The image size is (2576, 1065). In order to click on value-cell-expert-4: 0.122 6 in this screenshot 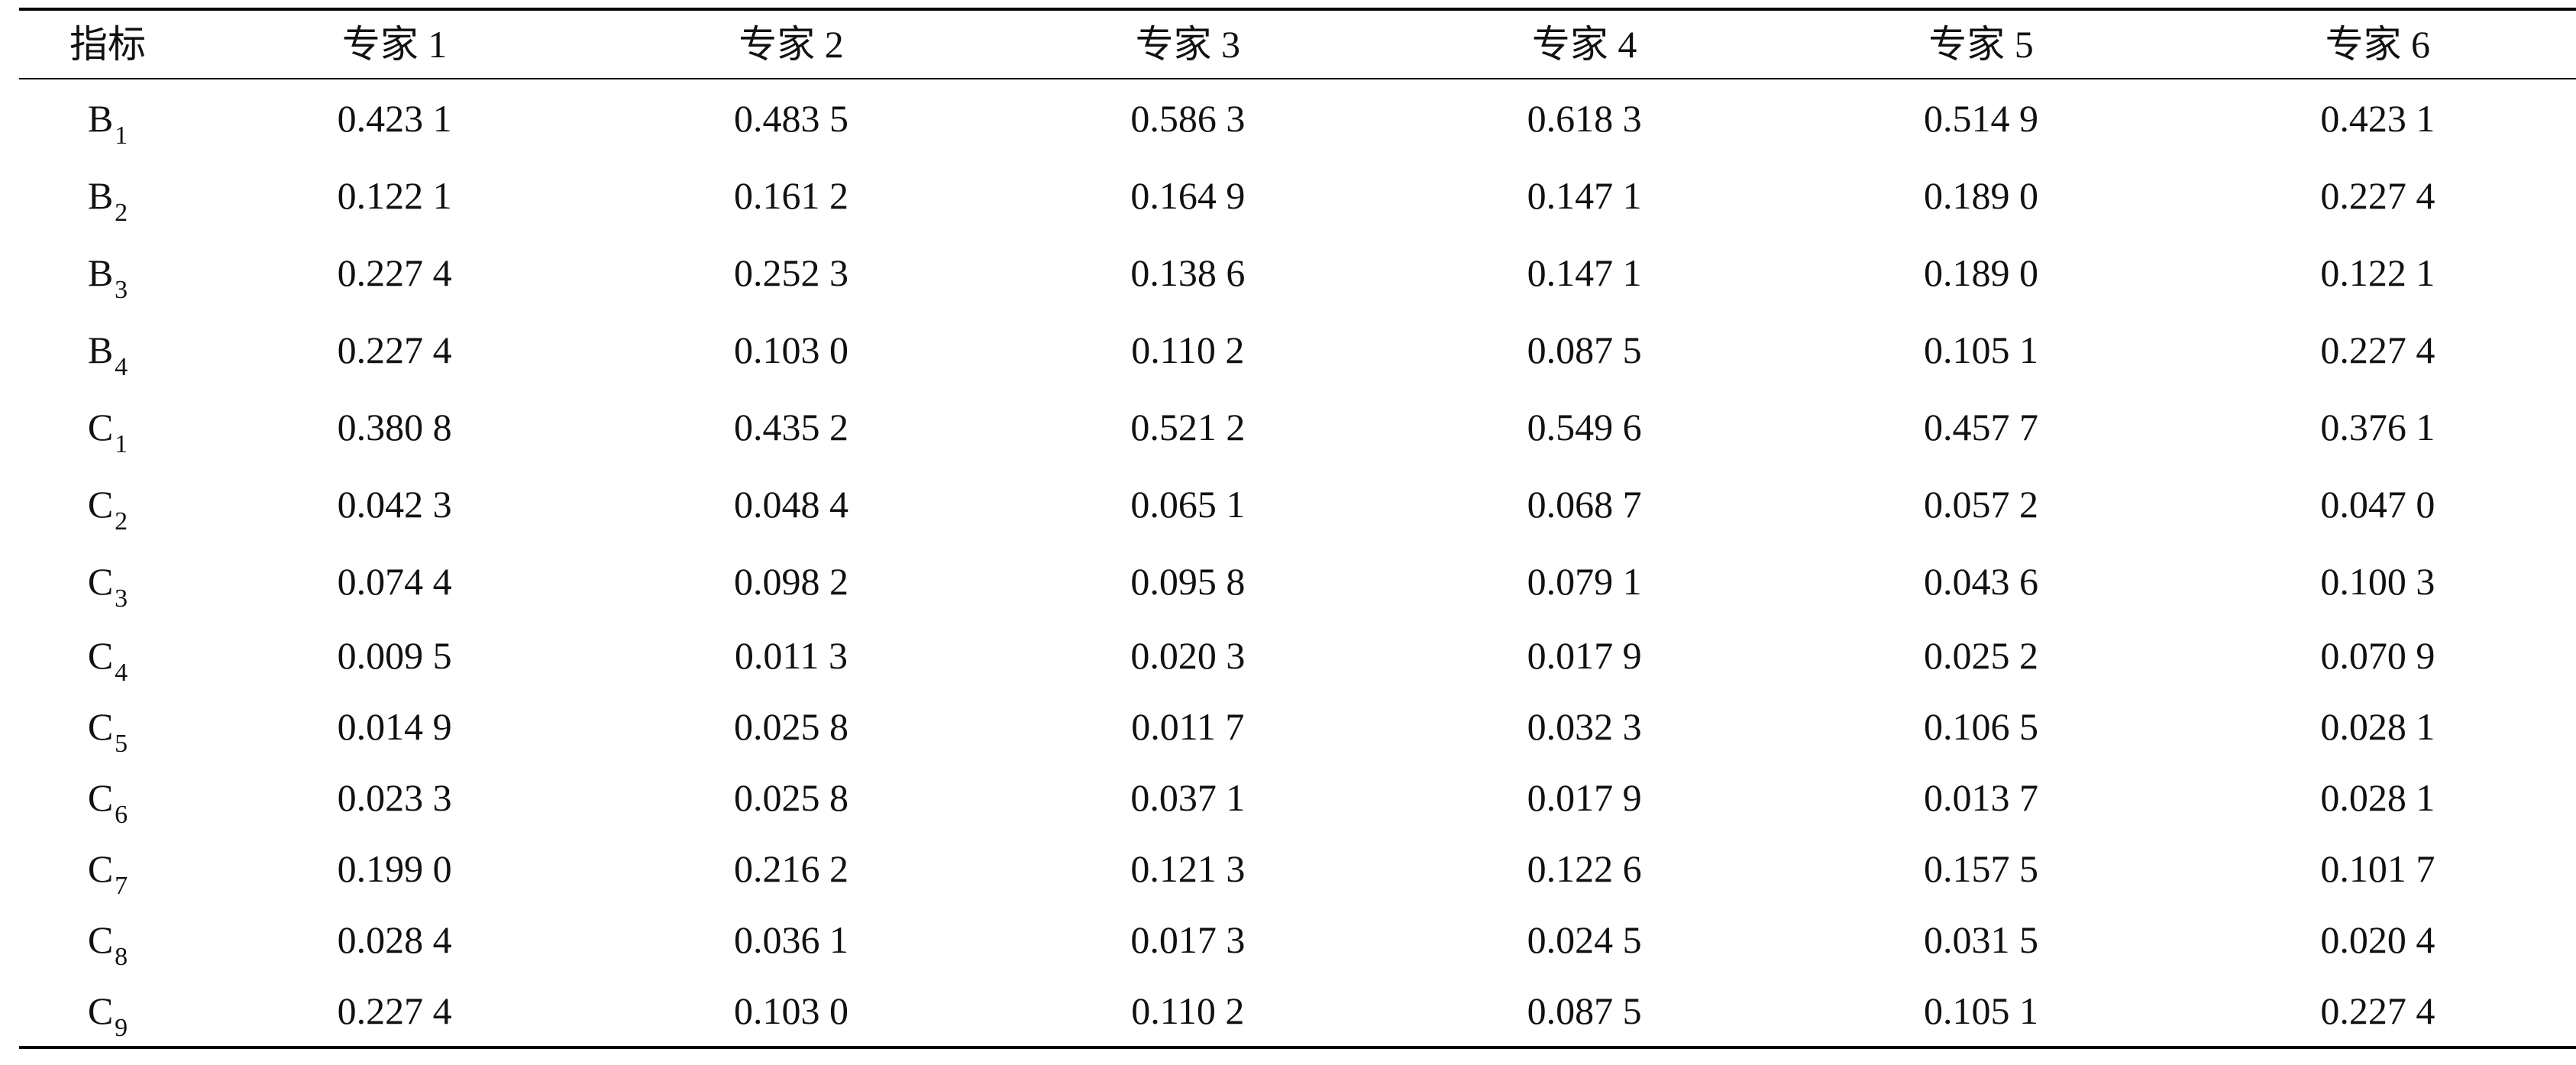, I will do `click(1584, 868)`.